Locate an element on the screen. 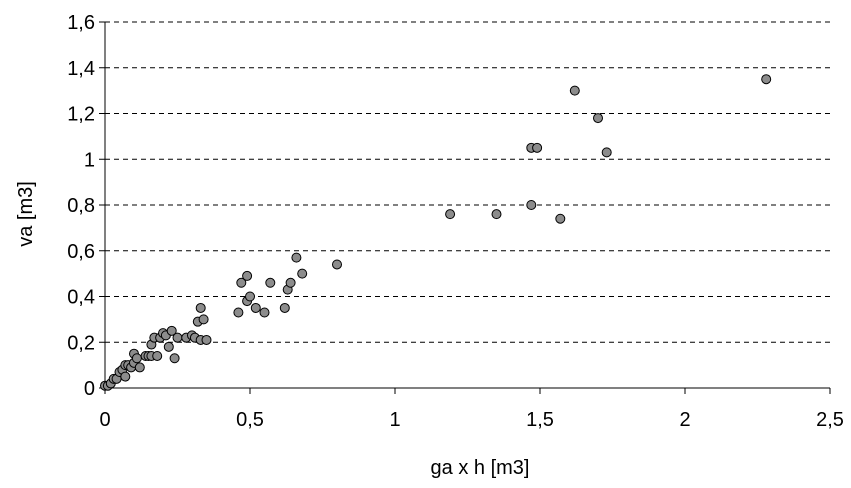 The image size is (851, 488). y-tick-label: 1,6 is located at coordinates (81, 23).